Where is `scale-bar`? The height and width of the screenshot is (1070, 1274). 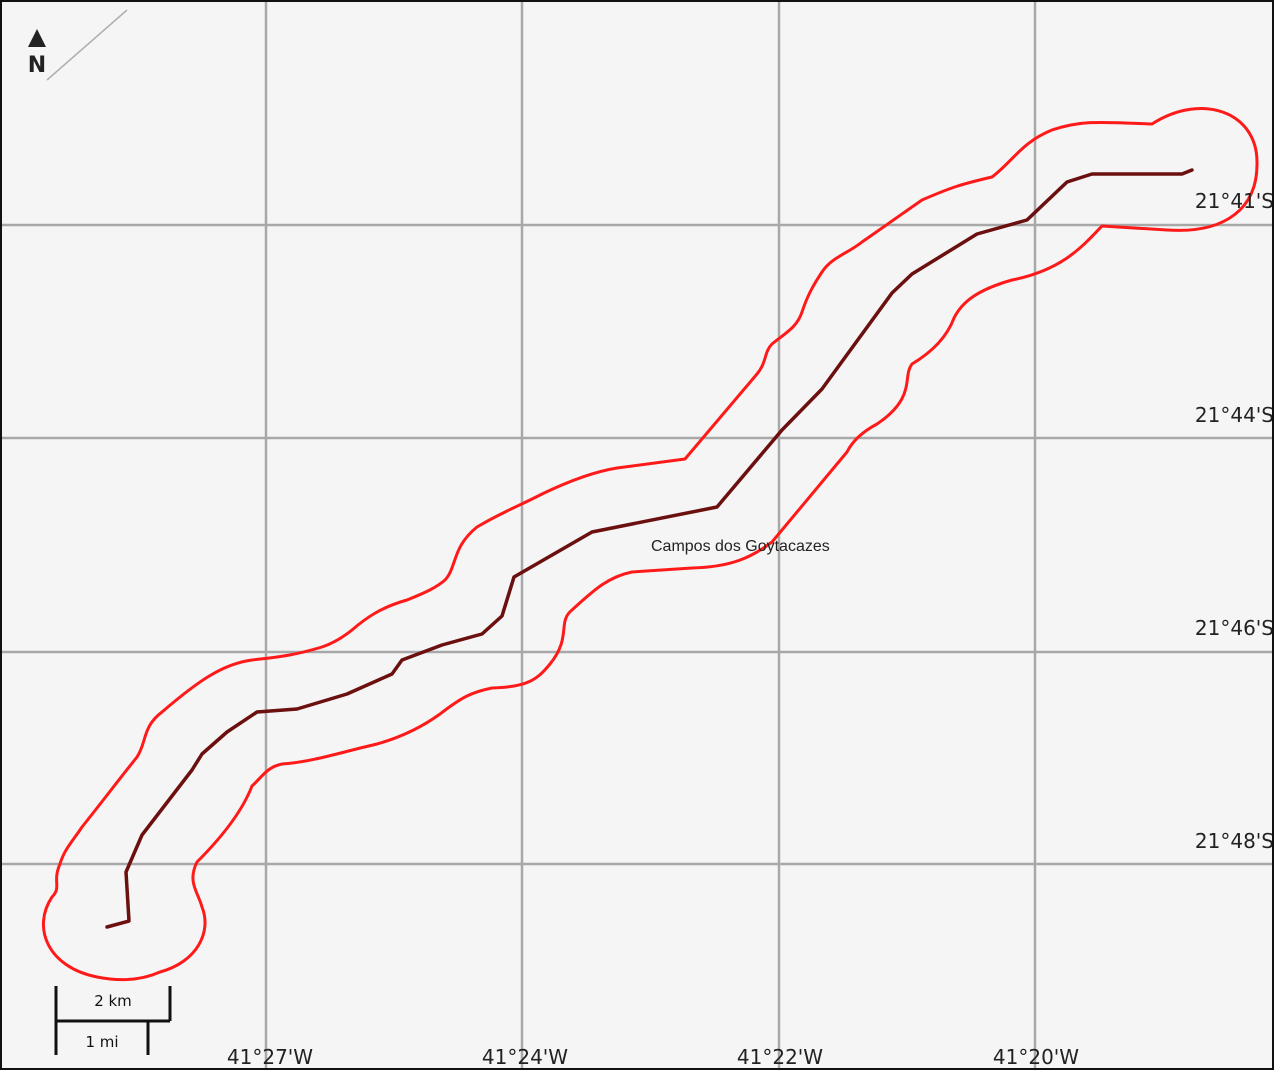 scale-bar is located at coordinates (113, 1020).